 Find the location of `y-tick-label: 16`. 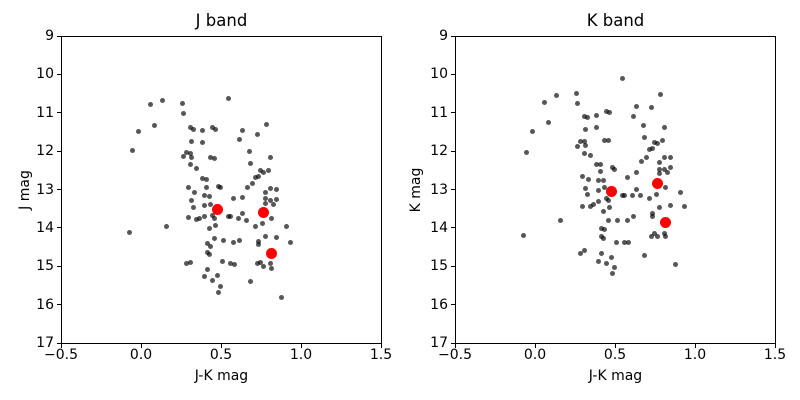

y-tick-label: 16 is located at coordinates (439, 304).